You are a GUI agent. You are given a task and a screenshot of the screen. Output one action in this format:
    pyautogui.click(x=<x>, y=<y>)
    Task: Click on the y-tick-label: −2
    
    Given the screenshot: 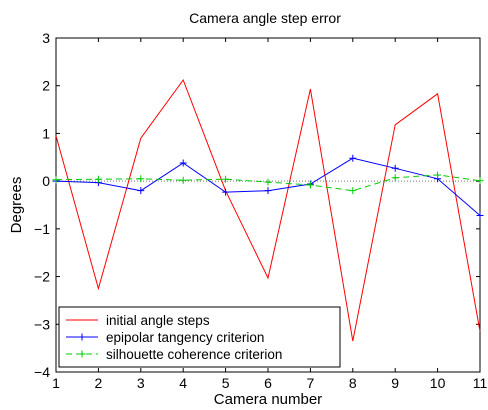 What is the action you would take?
    pyautogui.click(x=42, y=277)
    